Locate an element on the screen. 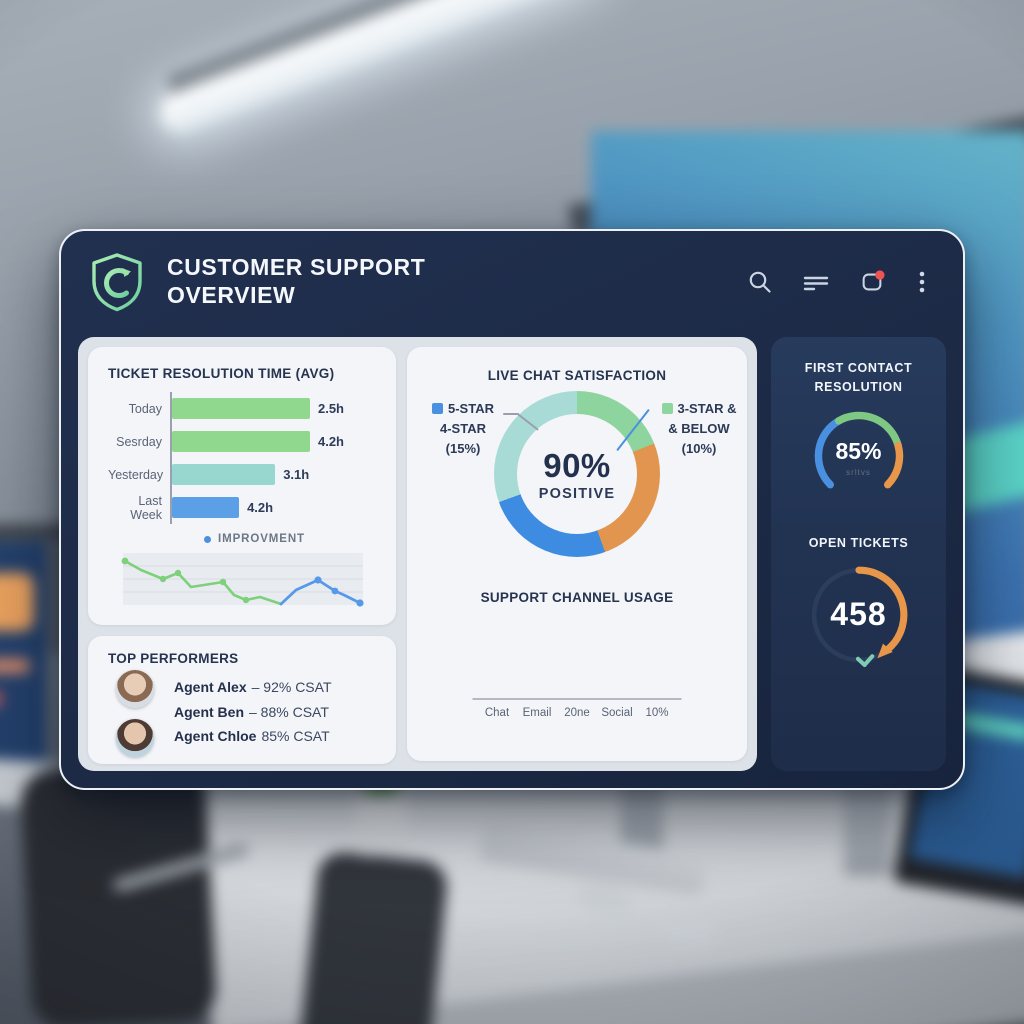 The image size is (1024, 1024). list-item: Agent Ben – 88% CSAT is located at coordinates (275, 712).